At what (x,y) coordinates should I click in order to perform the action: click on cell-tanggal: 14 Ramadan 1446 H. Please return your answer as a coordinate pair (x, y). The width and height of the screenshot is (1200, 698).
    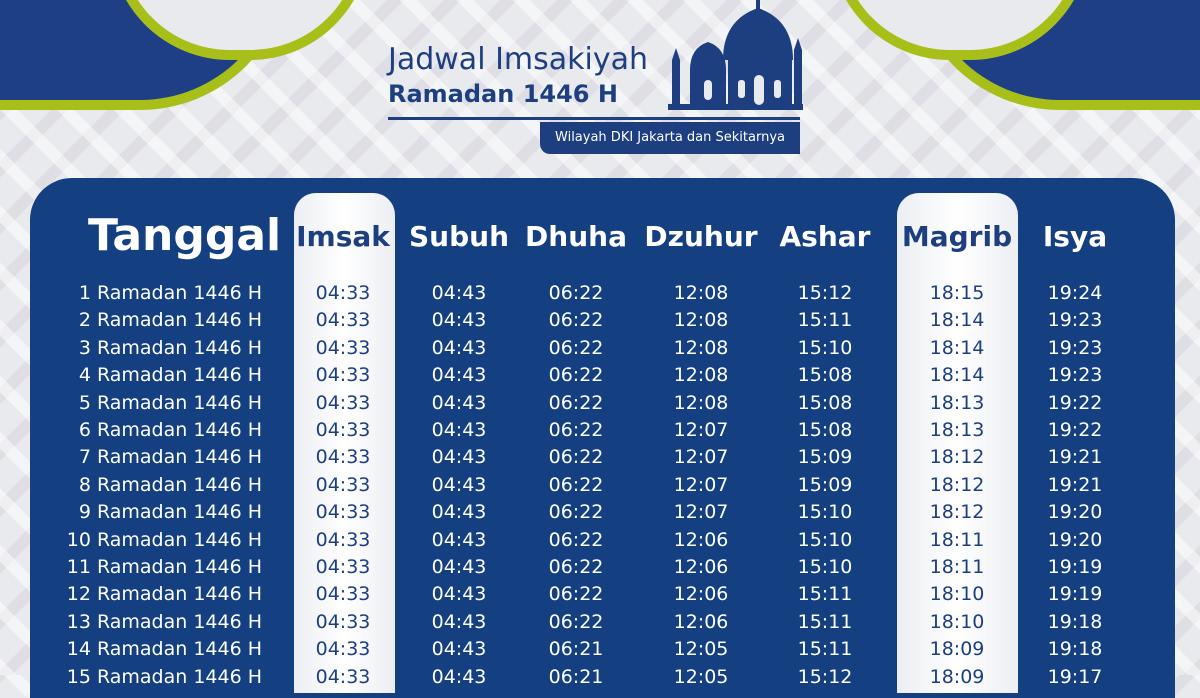
    Looking at the image, I should click on (164, 649).